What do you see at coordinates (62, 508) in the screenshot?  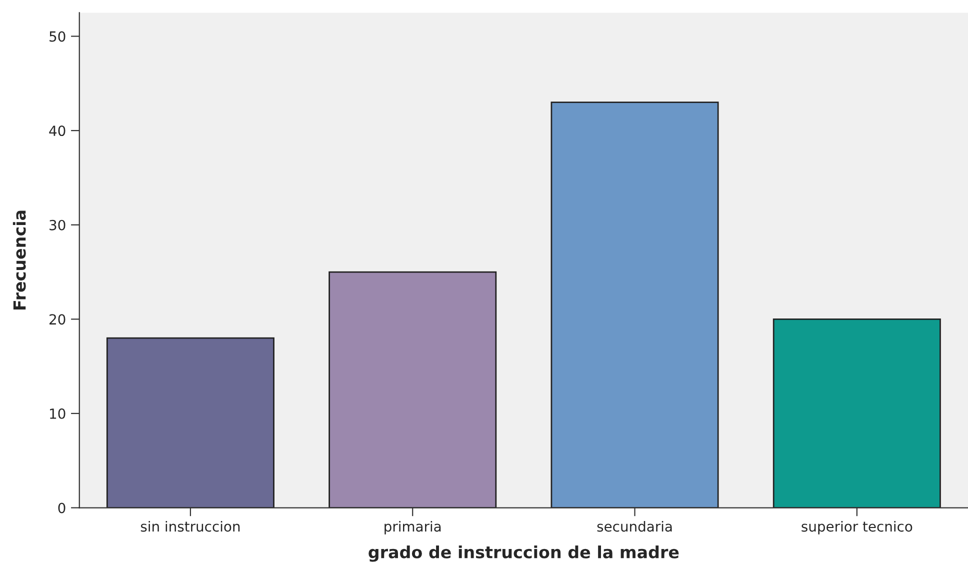 I see `y-tick-label: 0` at bounding box center [62, 508].